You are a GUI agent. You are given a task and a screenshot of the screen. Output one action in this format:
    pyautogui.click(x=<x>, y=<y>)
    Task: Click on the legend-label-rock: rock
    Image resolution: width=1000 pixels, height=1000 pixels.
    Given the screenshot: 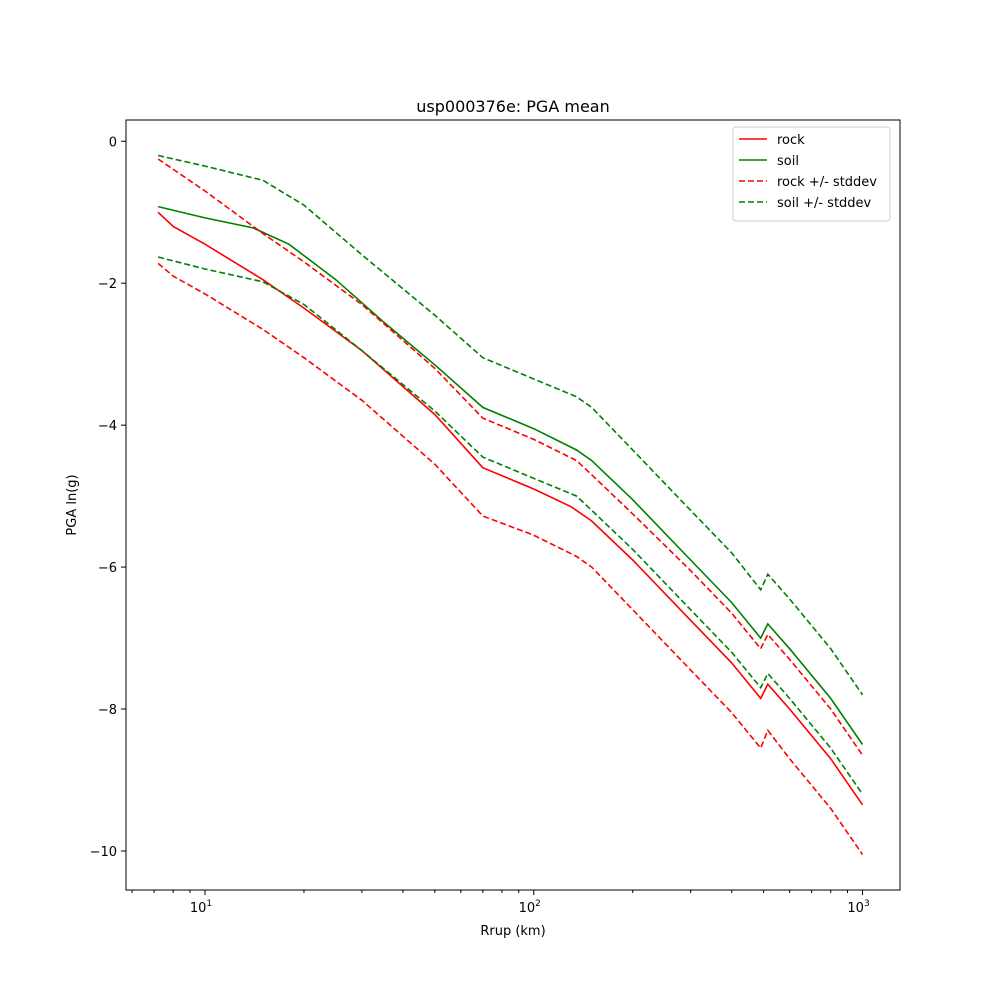 What is the action you would take?
    pyautogui.click(x=791, y=140)
    